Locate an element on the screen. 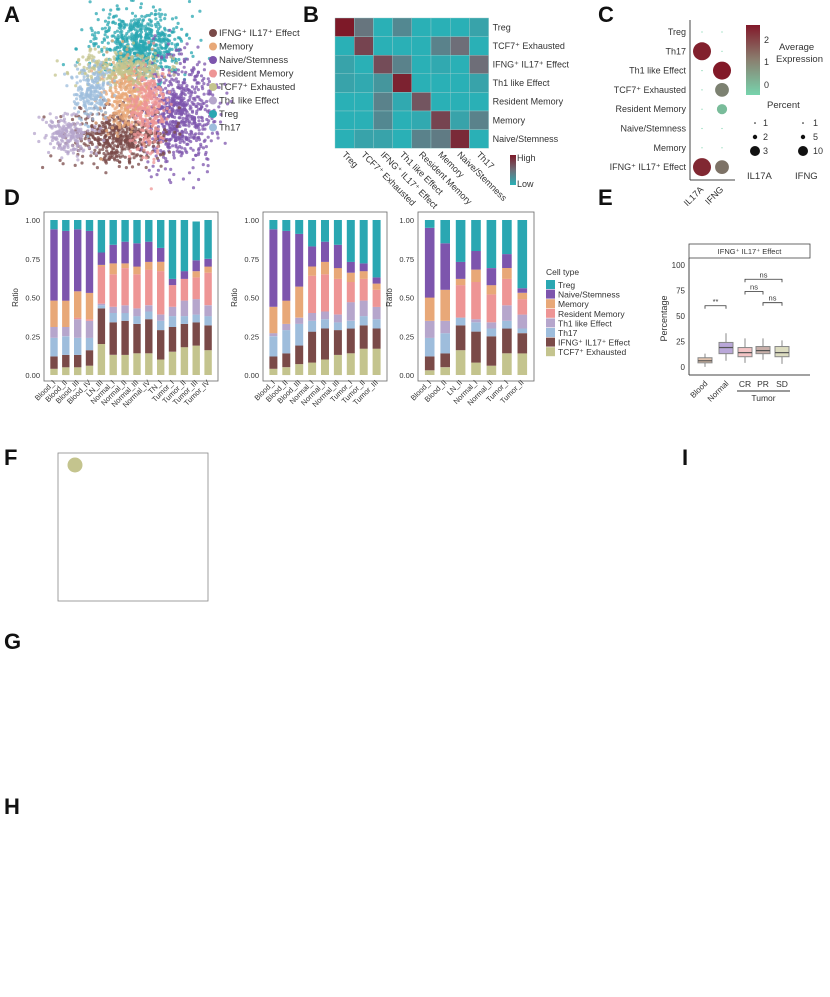 The width and height of the screenshot is (830, 997). heatmap-row-label: IFNG⁺ IL17⁺ Effect is located at coordinates (531, 65).